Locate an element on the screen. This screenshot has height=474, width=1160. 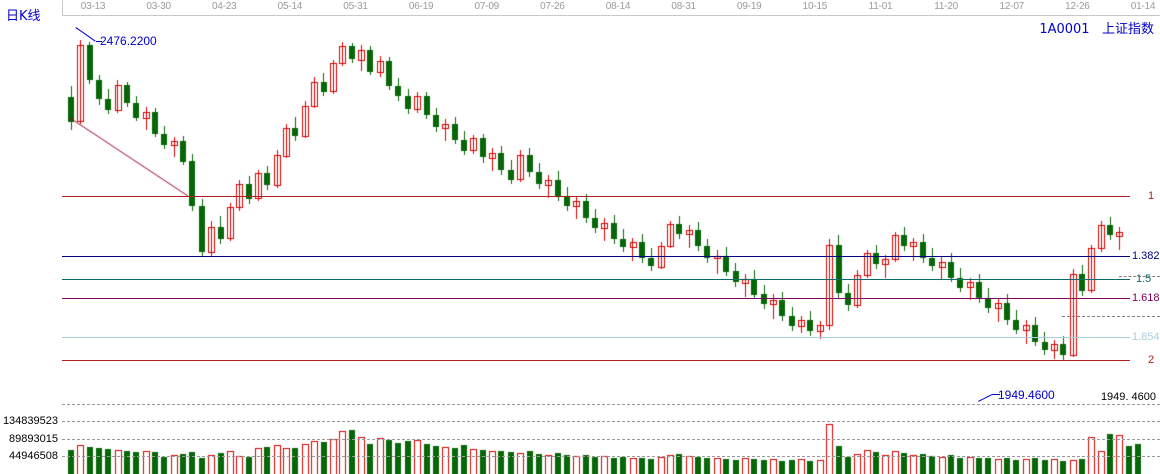
date-tick: 09-19 is located at coordinates (749, 6).